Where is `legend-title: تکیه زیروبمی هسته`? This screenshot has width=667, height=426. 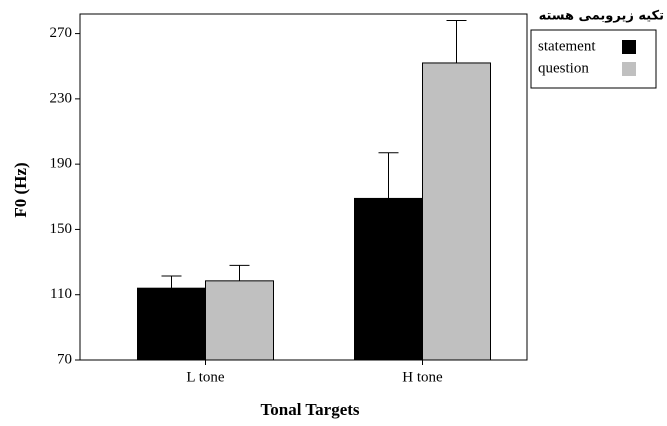
legend-title: تکیه زیروبمی هسته is located at coordinates (601, 16).